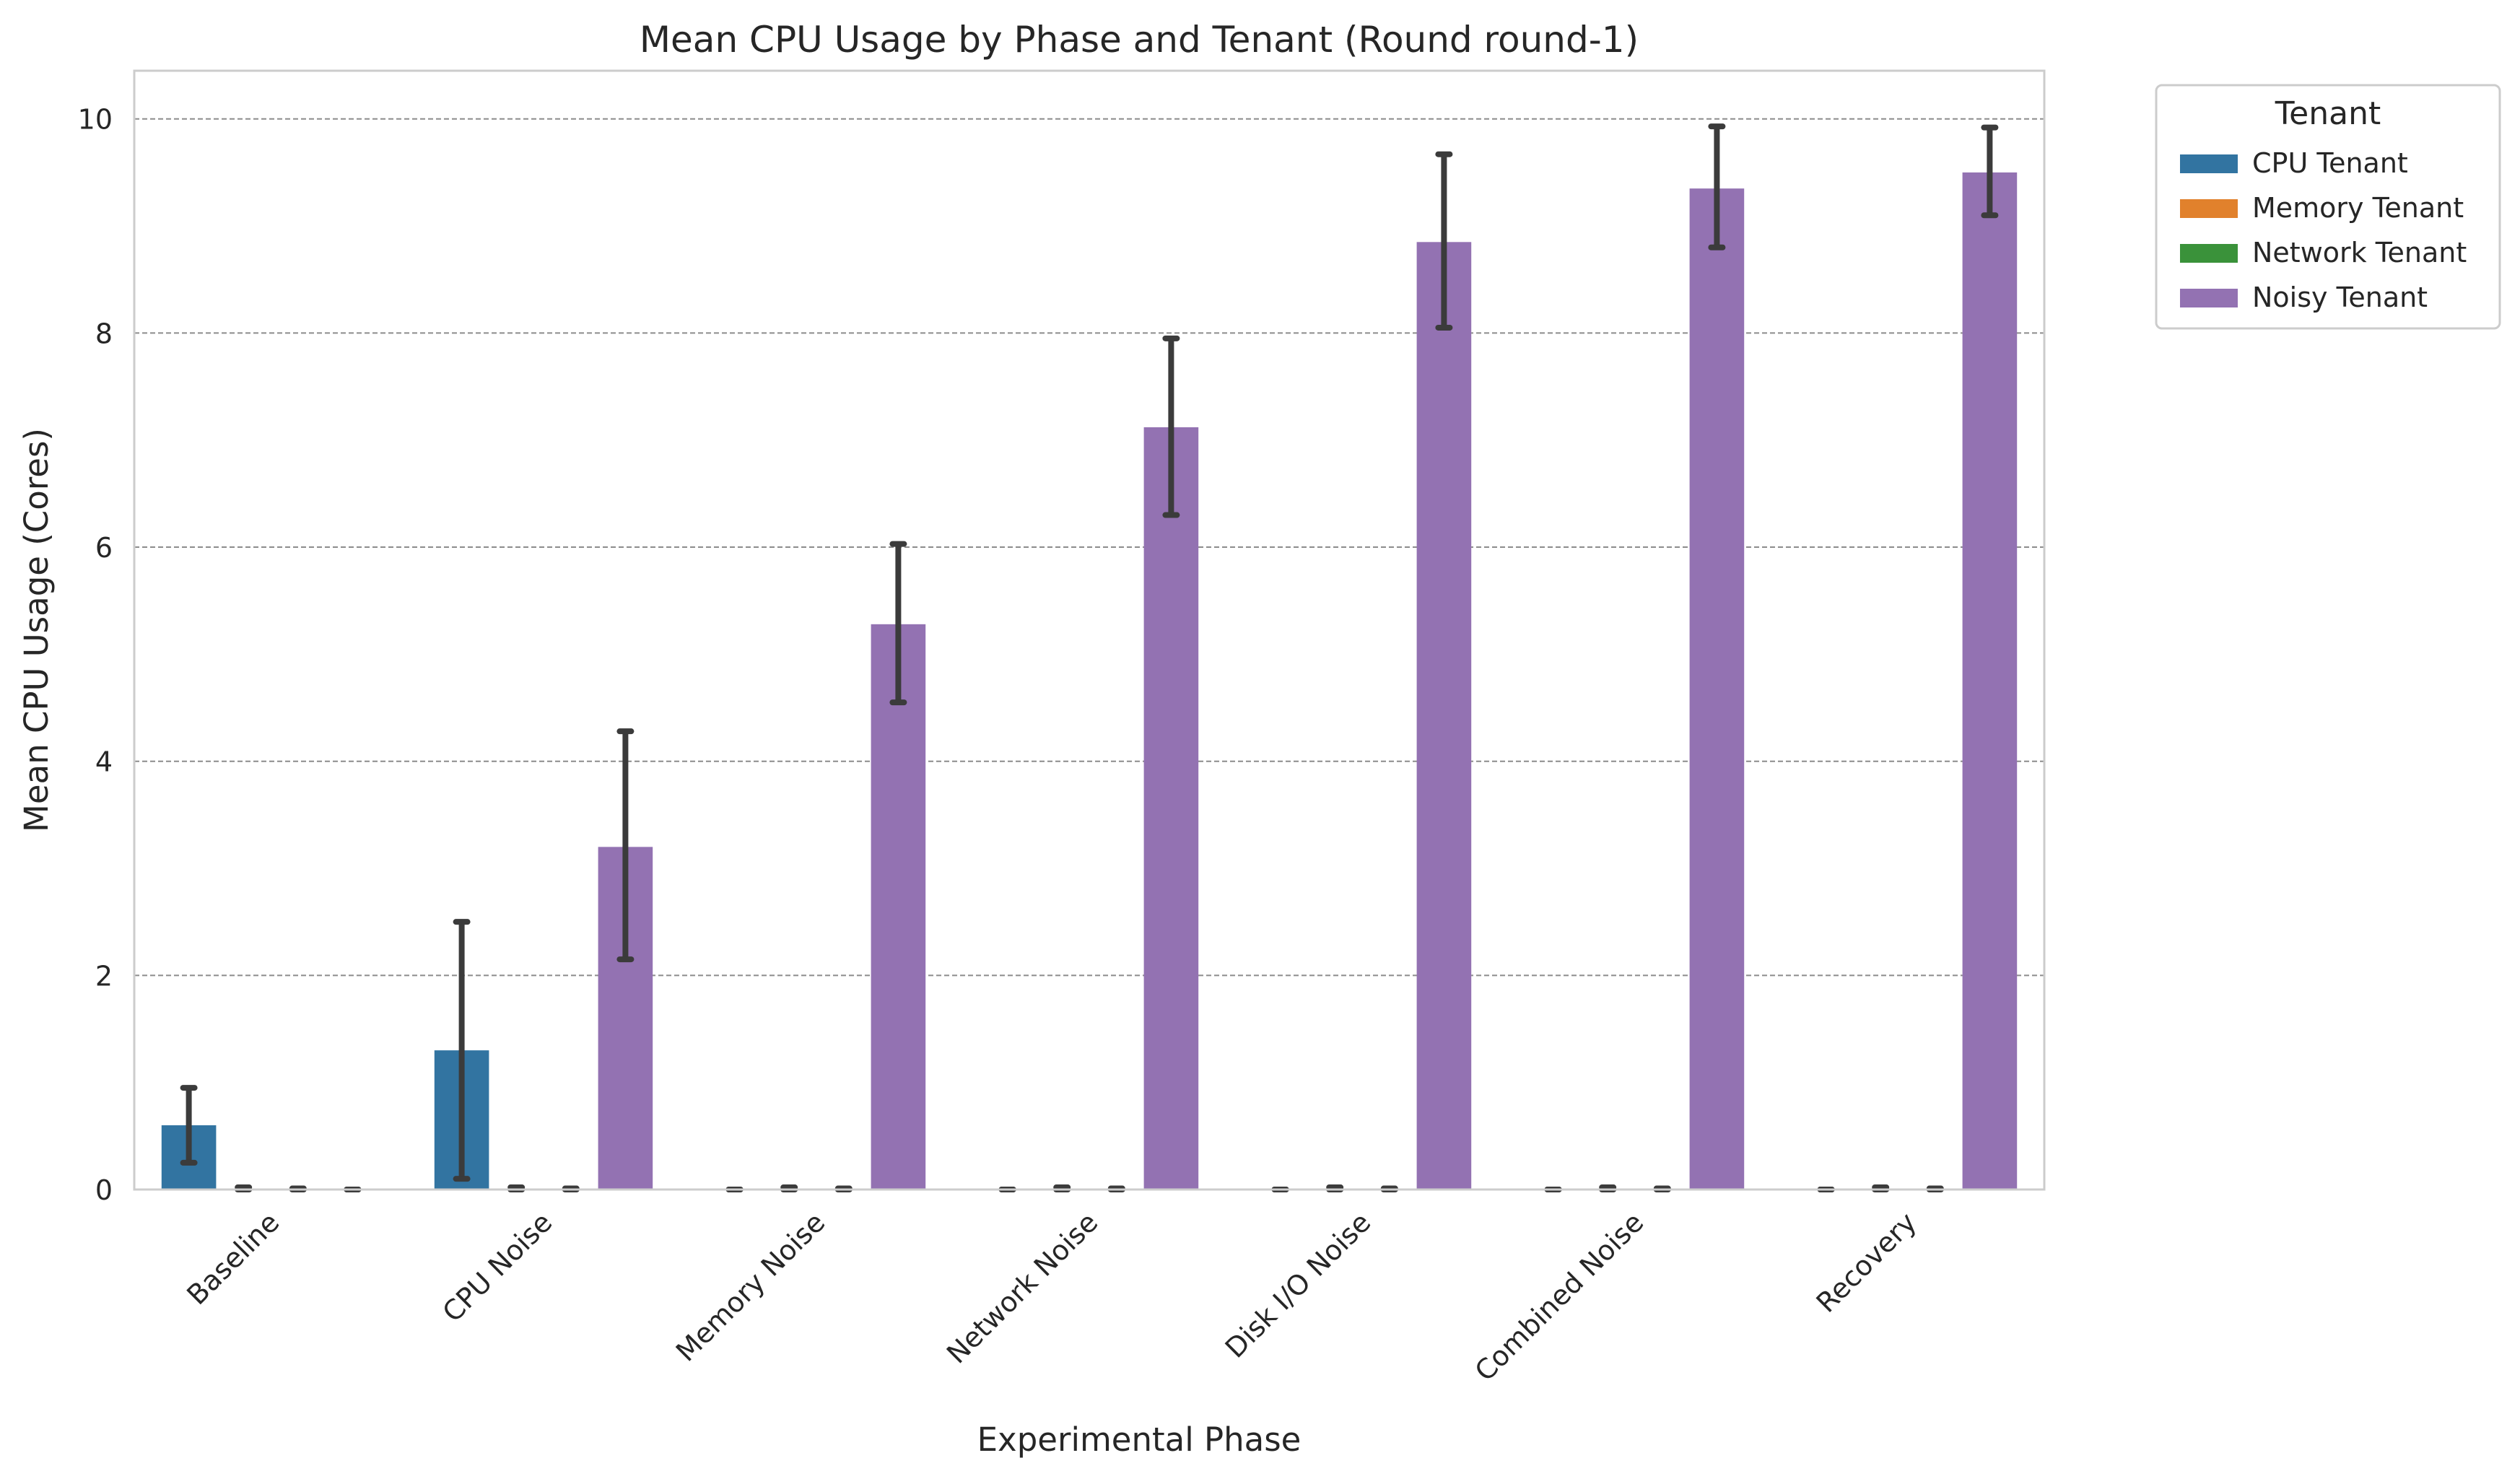 This screenshot has height=1484, width=2520. What do you see at coordinates (750, 1286) in the screenshot?
I see `x-tick-label: Memory Noise` at bounding box center [750, 1286].